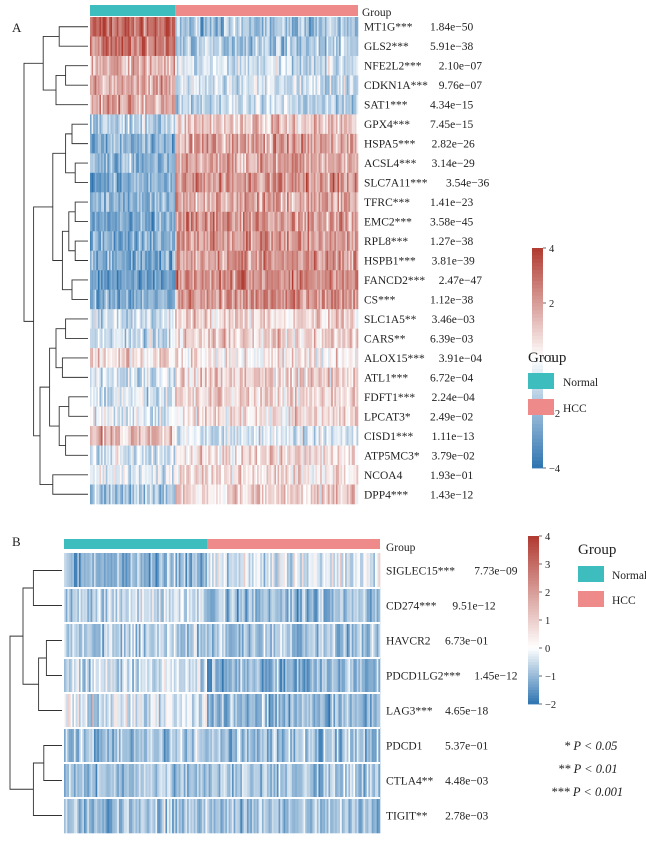  Describe the element at coordinates (224, 260) in the screenshot. I see `heatmap-row` at that location.